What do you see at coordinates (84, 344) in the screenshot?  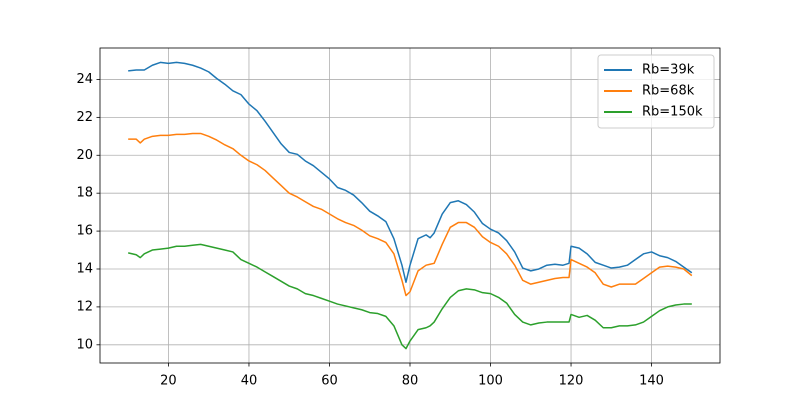 I see `y-tick-label: 10` at bounding box center [84, 344].